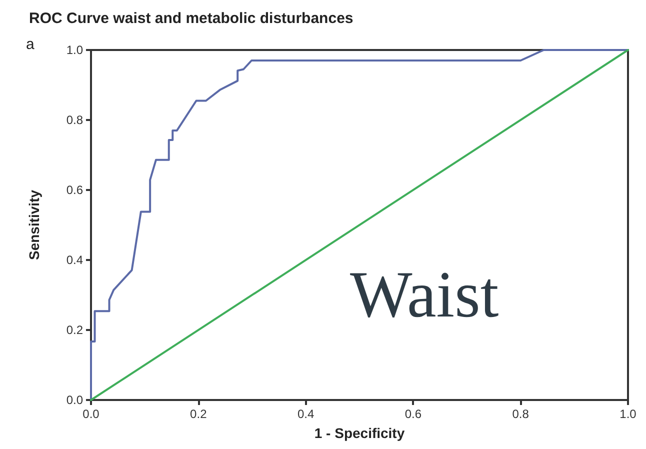 The image size is (646, 449). What do you see at coordinates (75, 330) in the screenshot?
I see `y-tick-label: 0.2` at bounding box center [75, 330].